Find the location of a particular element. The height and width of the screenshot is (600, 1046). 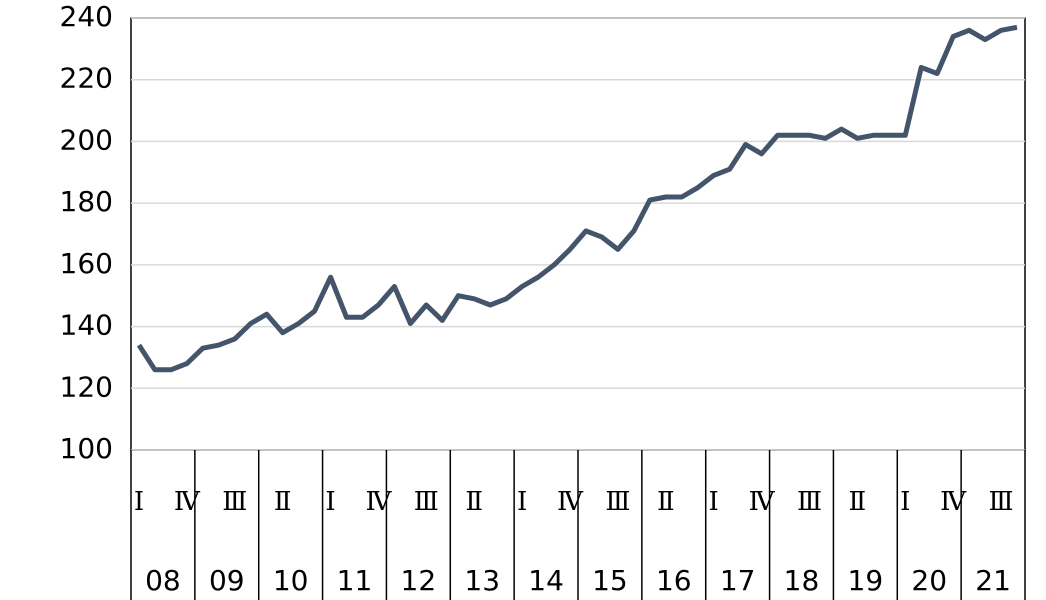

y-tick-label: 200 is located at coordinates (86, 139).